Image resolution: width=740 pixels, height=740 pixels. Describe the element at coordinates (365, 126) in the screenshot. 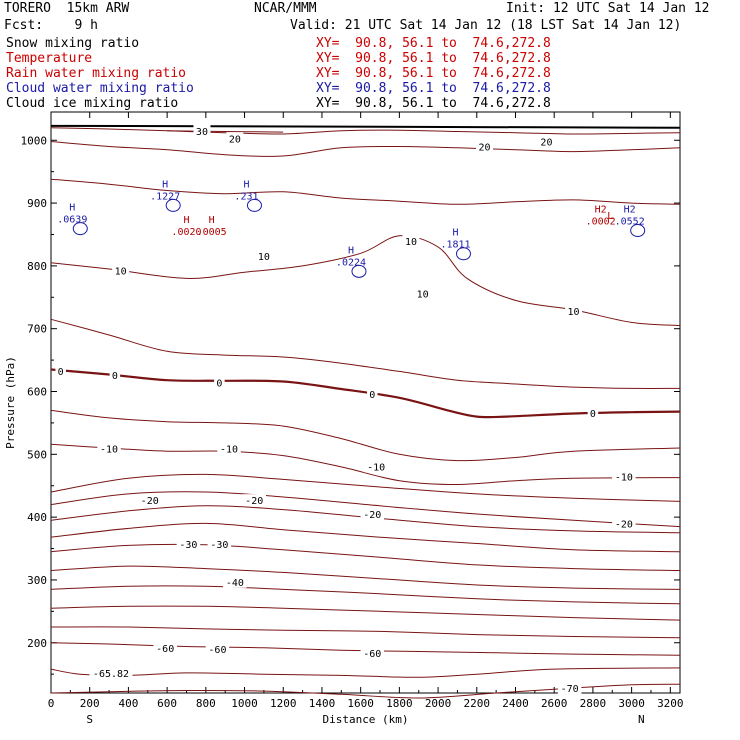

I see `surface-line` at that location.